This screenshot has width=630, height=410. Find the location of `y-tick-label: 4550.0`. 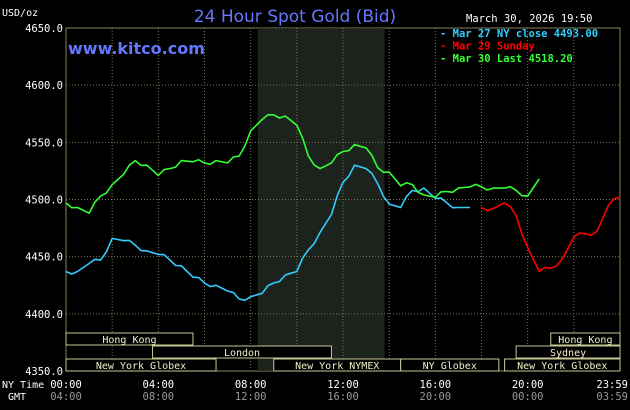

y-tick-label: 4550.0 is located at coordinates (44, 143).